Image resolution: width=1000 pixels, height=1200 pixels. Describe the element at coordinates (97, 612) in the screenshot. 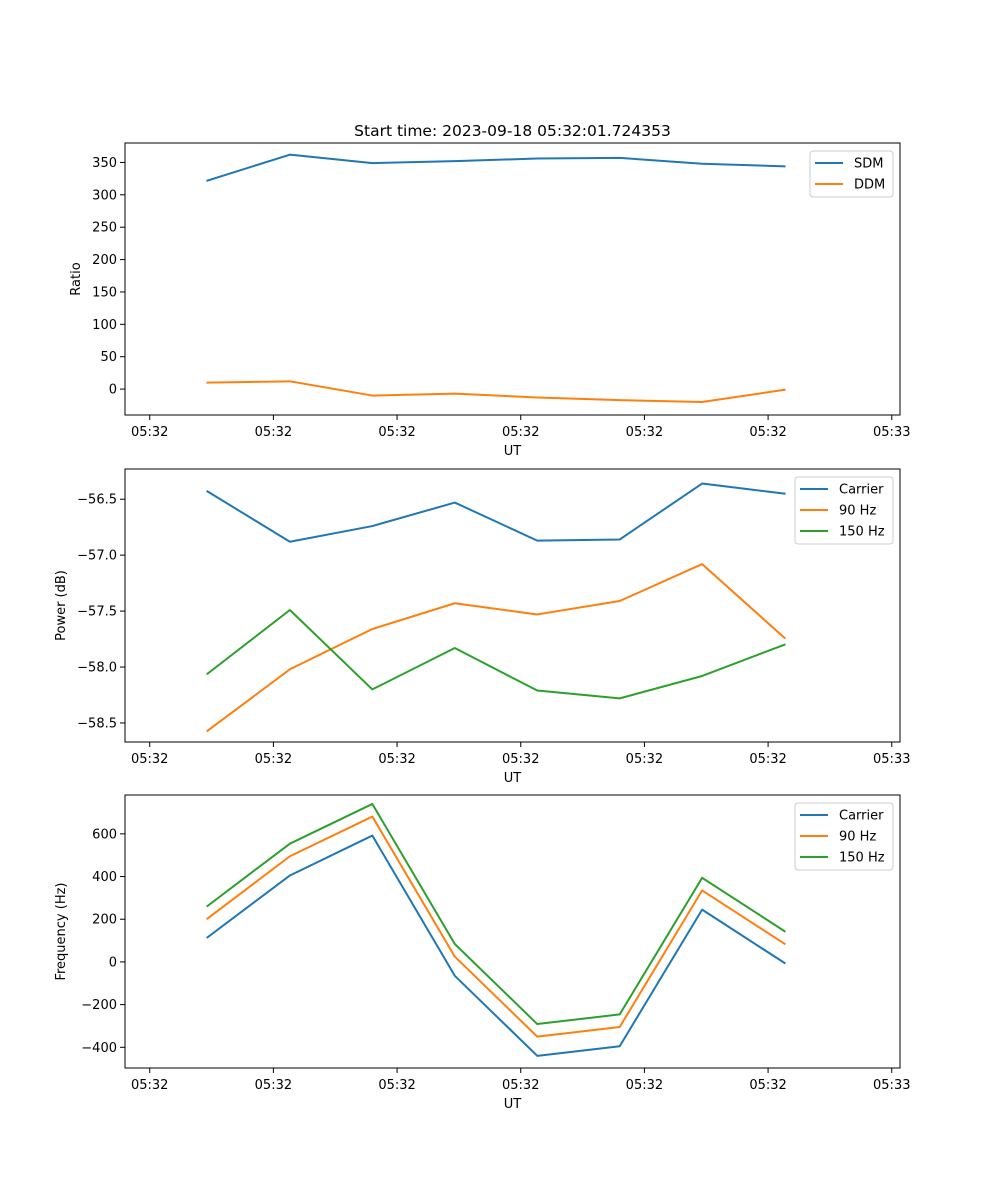

I see `y-tick-label: −57.5` at that location.